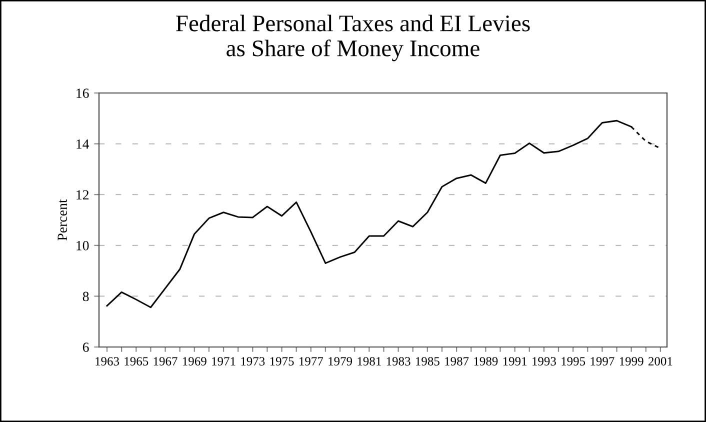 The height and width of the screenshot is (422, 706). Describe the element at coordinates (515, 361) in the screenshot. I see `x-tick-label: 1991` at that location.